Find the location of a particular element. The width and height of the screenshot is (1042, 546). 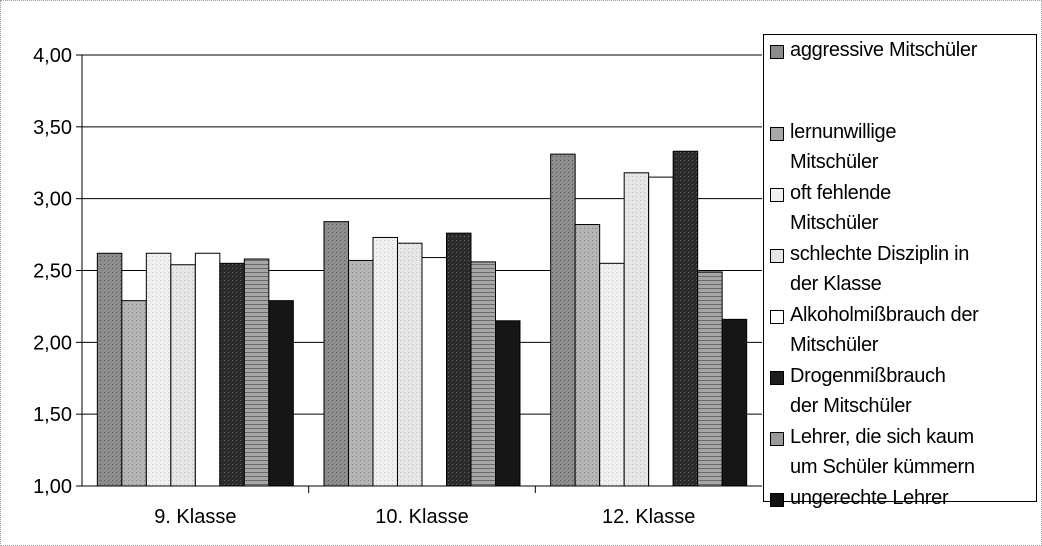

legend-label: aggressive Mitschüler is located at coordinates (884, 50).